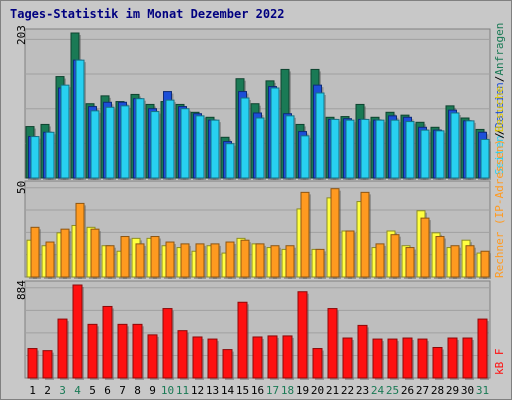 The width and height of the screenshot is (512, 400). What do you see at coordinates (152, 390) in the screenshot?
I see `x-tick-label-day-9: 9` at bounding box center [152, 390].